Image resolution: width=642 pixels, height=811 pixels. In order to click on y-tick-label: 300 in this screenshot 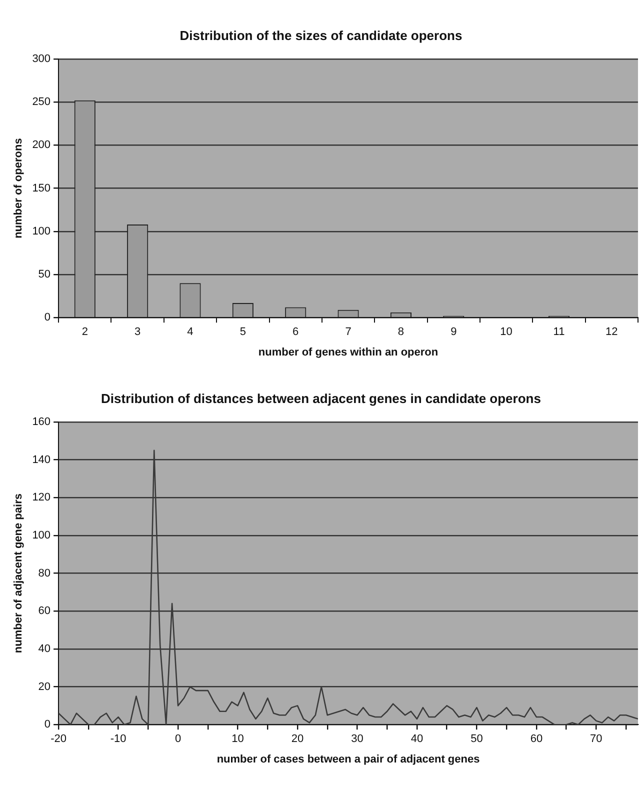, I will do `click(41, 59)`.